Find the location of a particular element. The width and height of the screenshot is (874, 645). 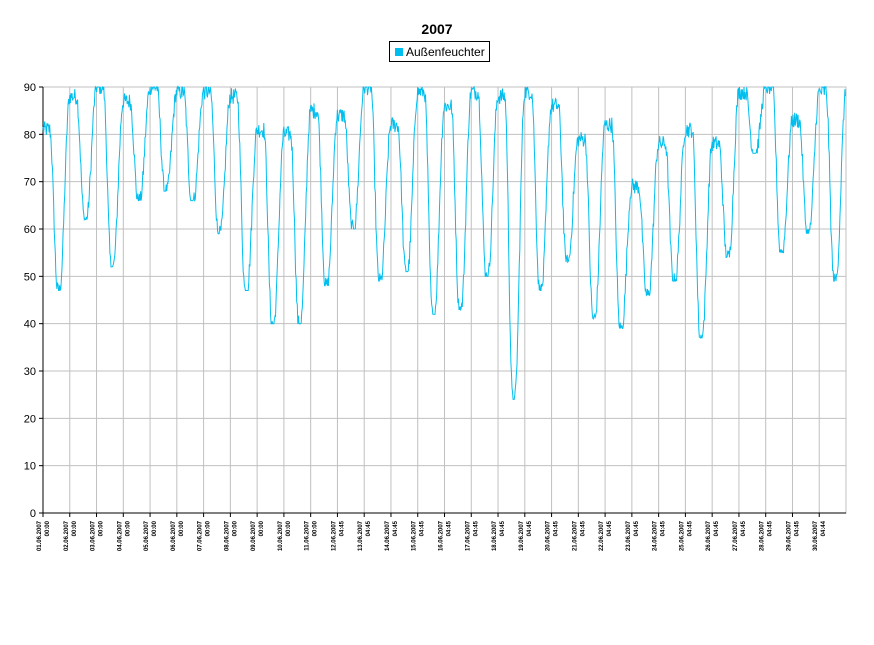

x-tick-date: 24.06.2007 is located at coordinates (656, 535).